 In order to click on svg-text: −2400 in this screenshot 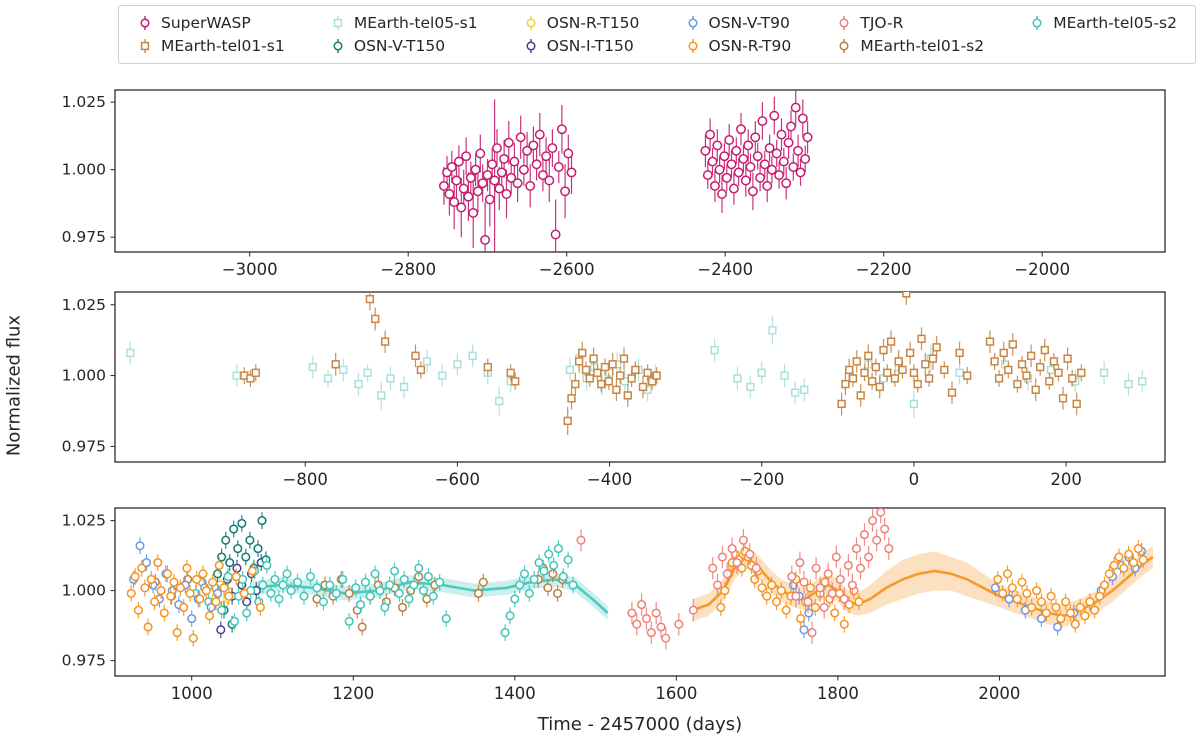, I will do `click(725, 269)`.